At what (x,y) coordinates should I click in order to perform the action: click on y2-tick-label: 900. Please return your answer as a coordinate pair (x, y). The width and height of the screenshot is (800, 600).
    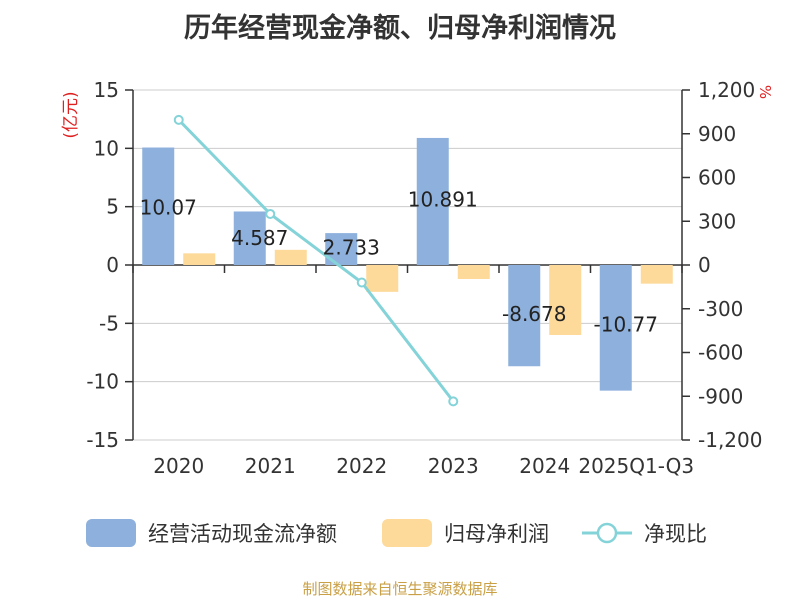
    Looking at the image, I should click on (717, 134).